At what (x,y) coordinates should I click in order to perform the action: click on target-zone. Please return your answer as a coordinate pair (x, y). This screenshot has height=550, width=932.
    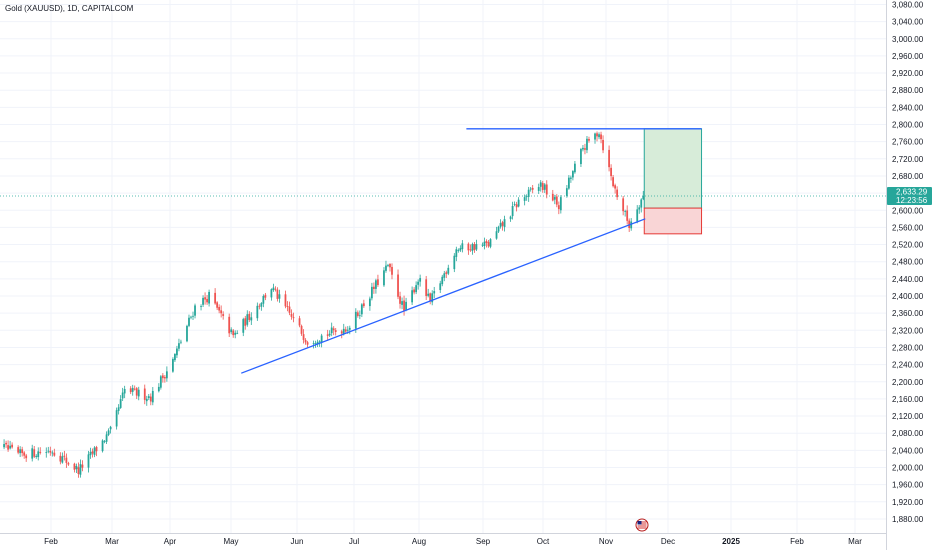
    Looking at the image, I should click on (673, 168).